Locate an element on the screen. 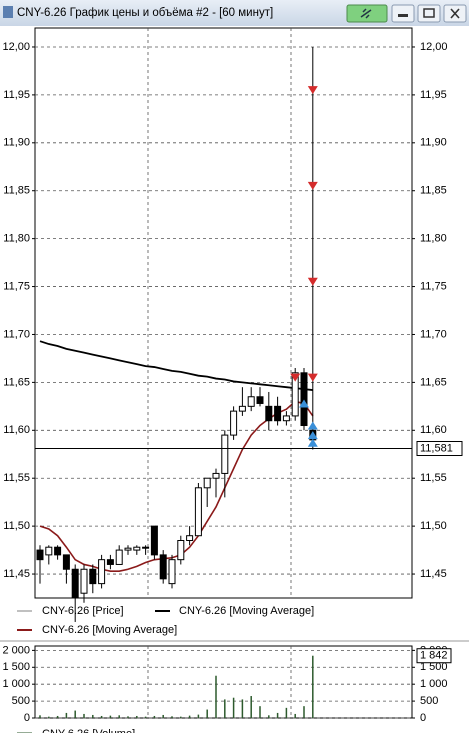 The width and height of the screenshot is (469, 733). y2-tick-label: 11,90 is located at coordinates (433, 143).